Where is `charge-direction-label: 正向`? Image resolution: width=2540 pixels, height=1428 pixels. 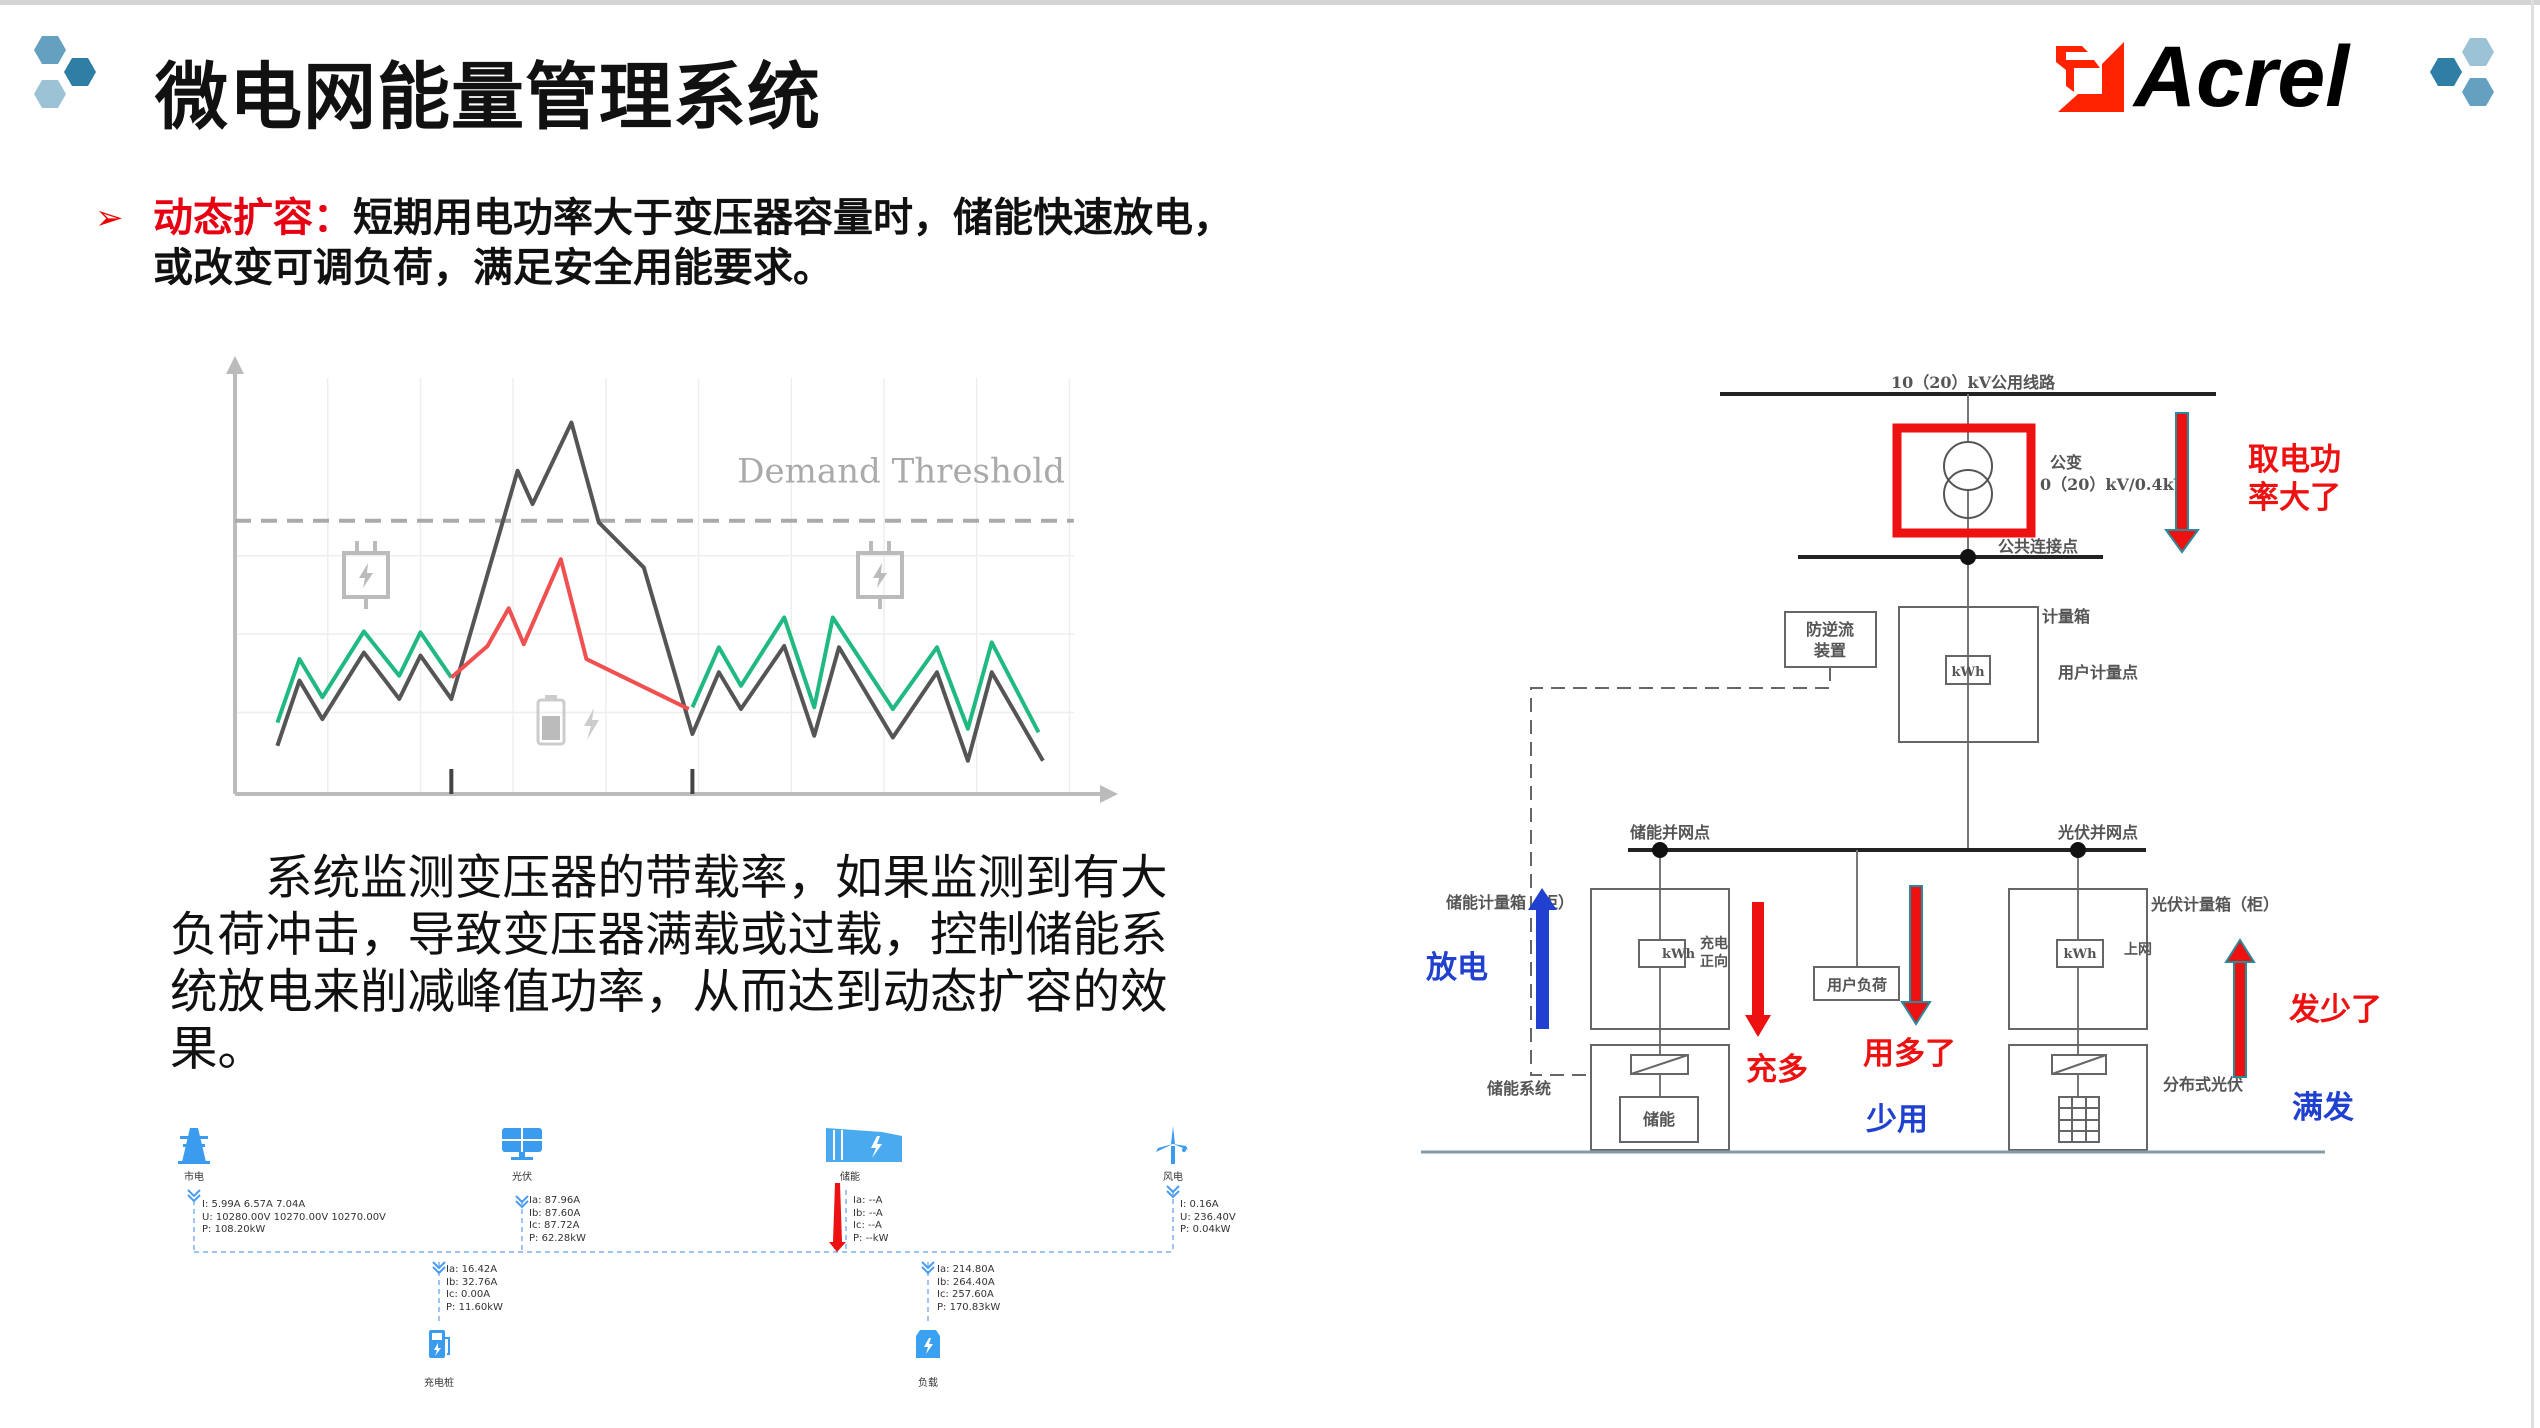
charge-direction-label: 正向 is located at coordinates (1714, 961).